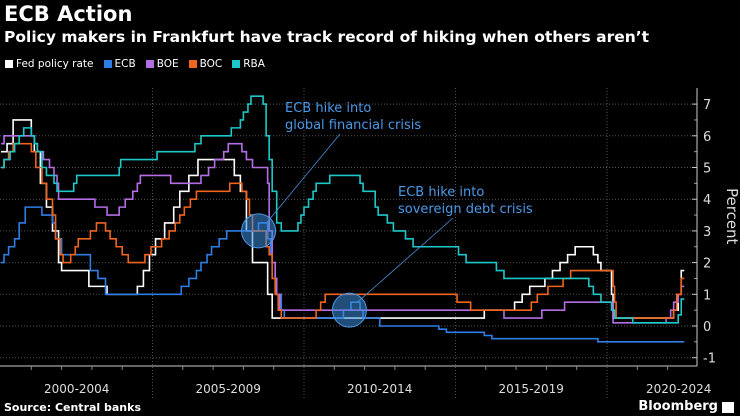  Describe the element at coordinates (228, 389) in the screenshot. I see `x-period-label: 2005-2009` at that location.